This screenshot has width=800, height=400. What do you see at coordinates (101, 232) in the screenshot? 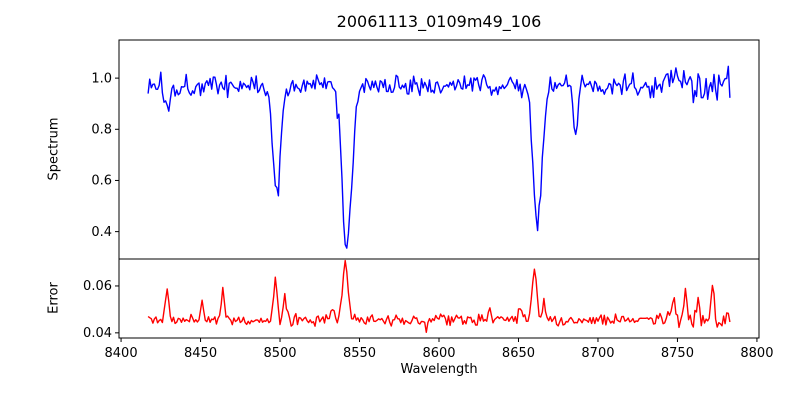
I see `spectrum-y-tick-label: 0.4` at bounding box center [101, 232].